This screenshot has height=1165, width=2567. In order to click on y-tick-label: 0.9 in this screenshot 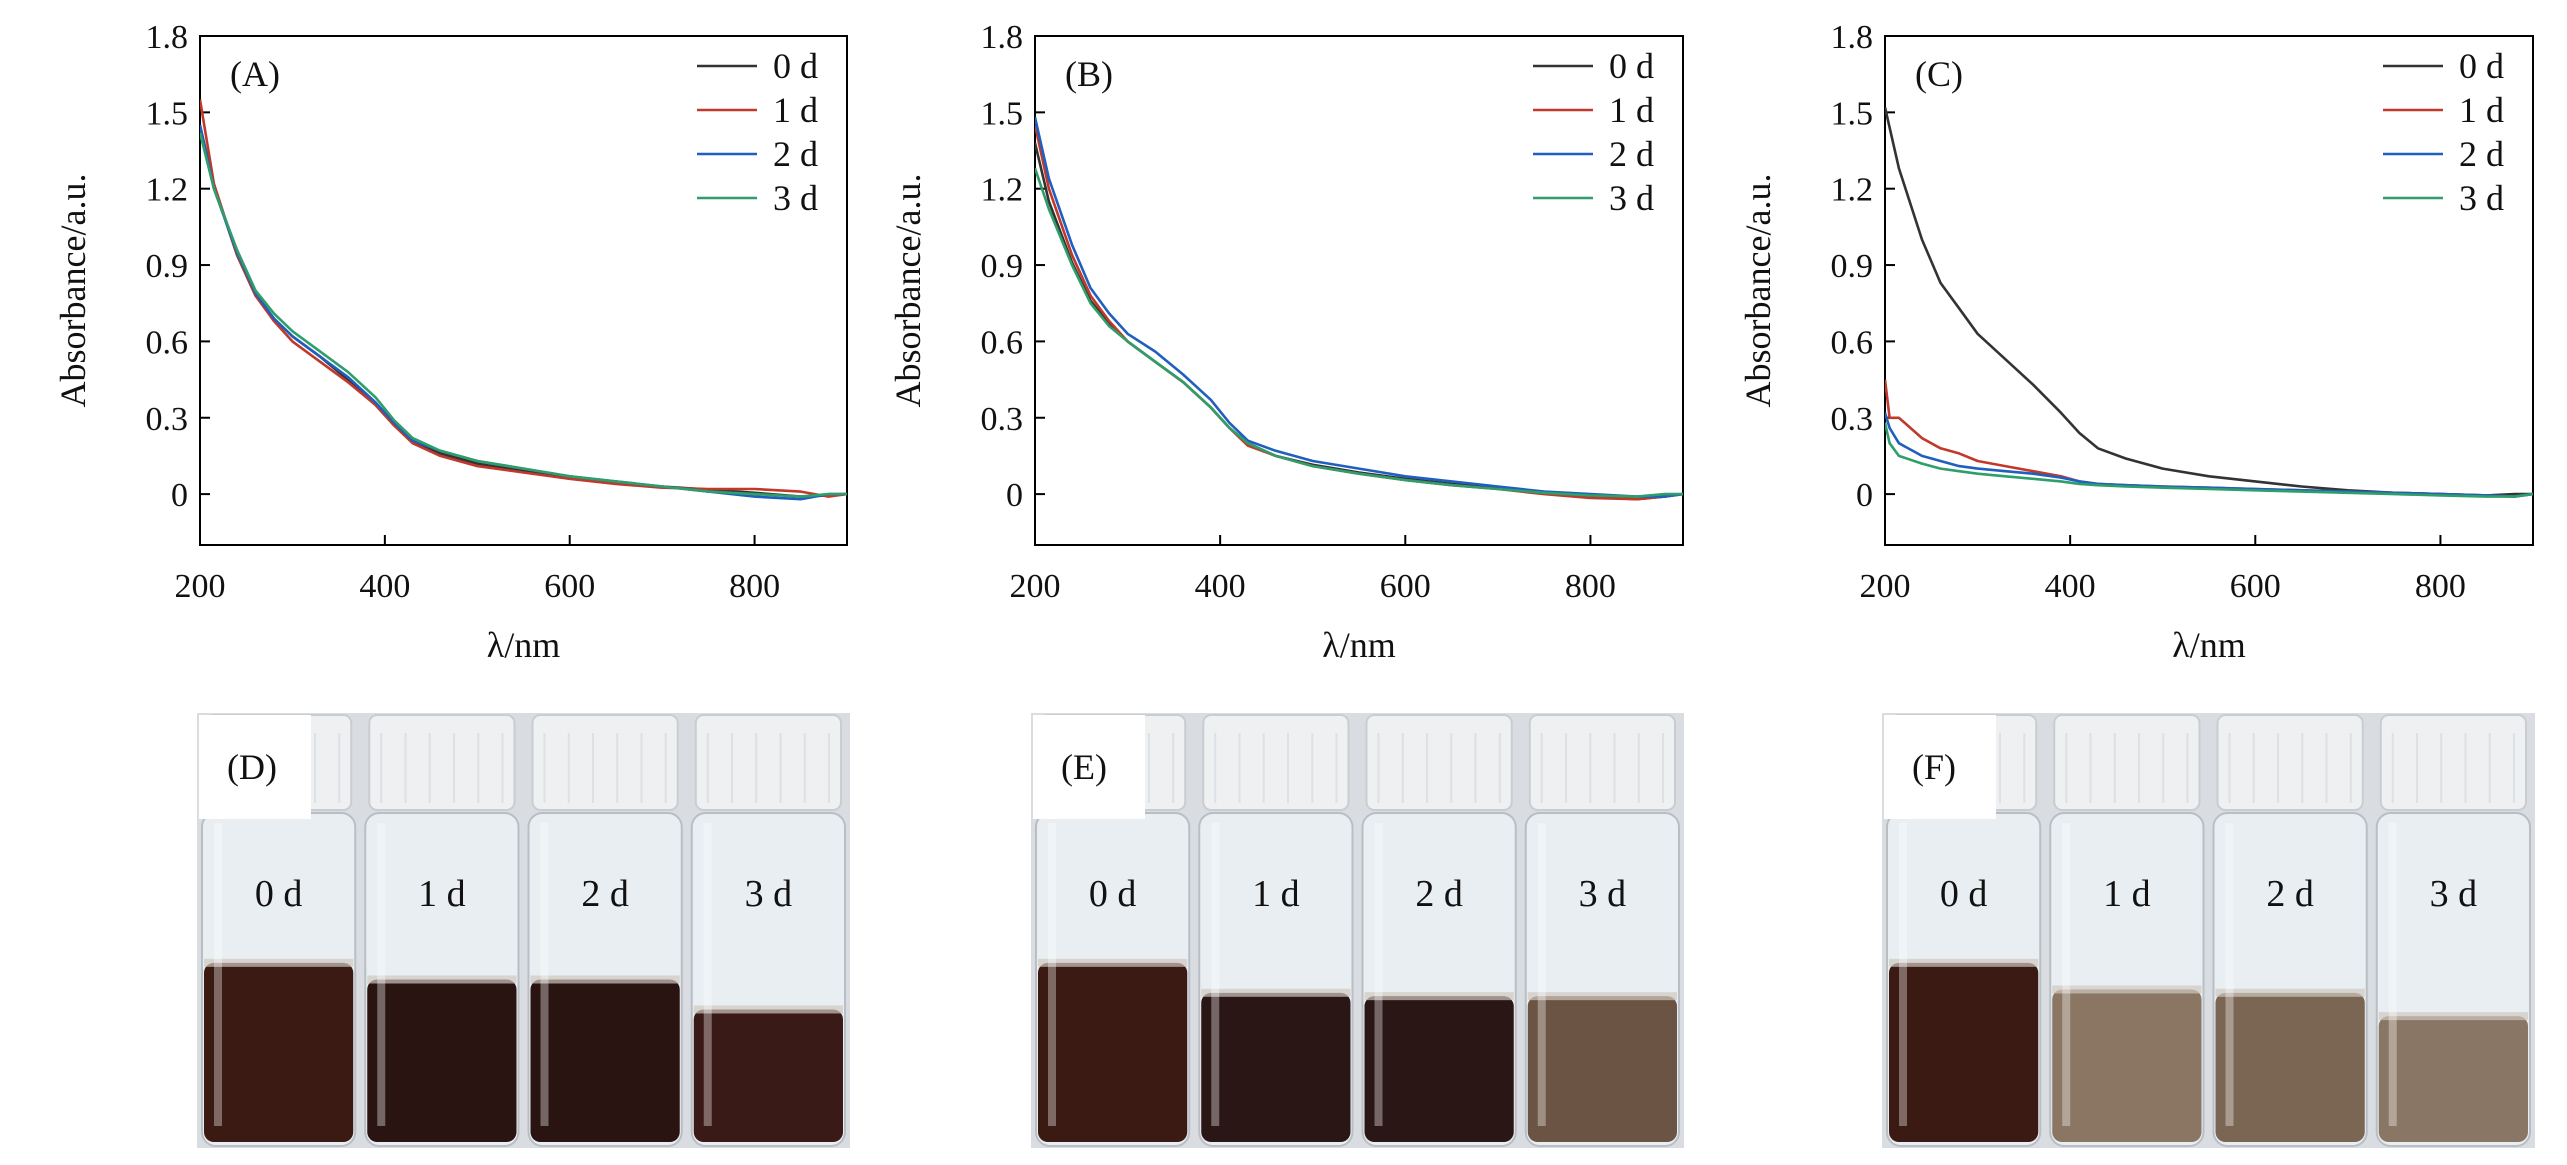, I will do `click(1852, 266)`.